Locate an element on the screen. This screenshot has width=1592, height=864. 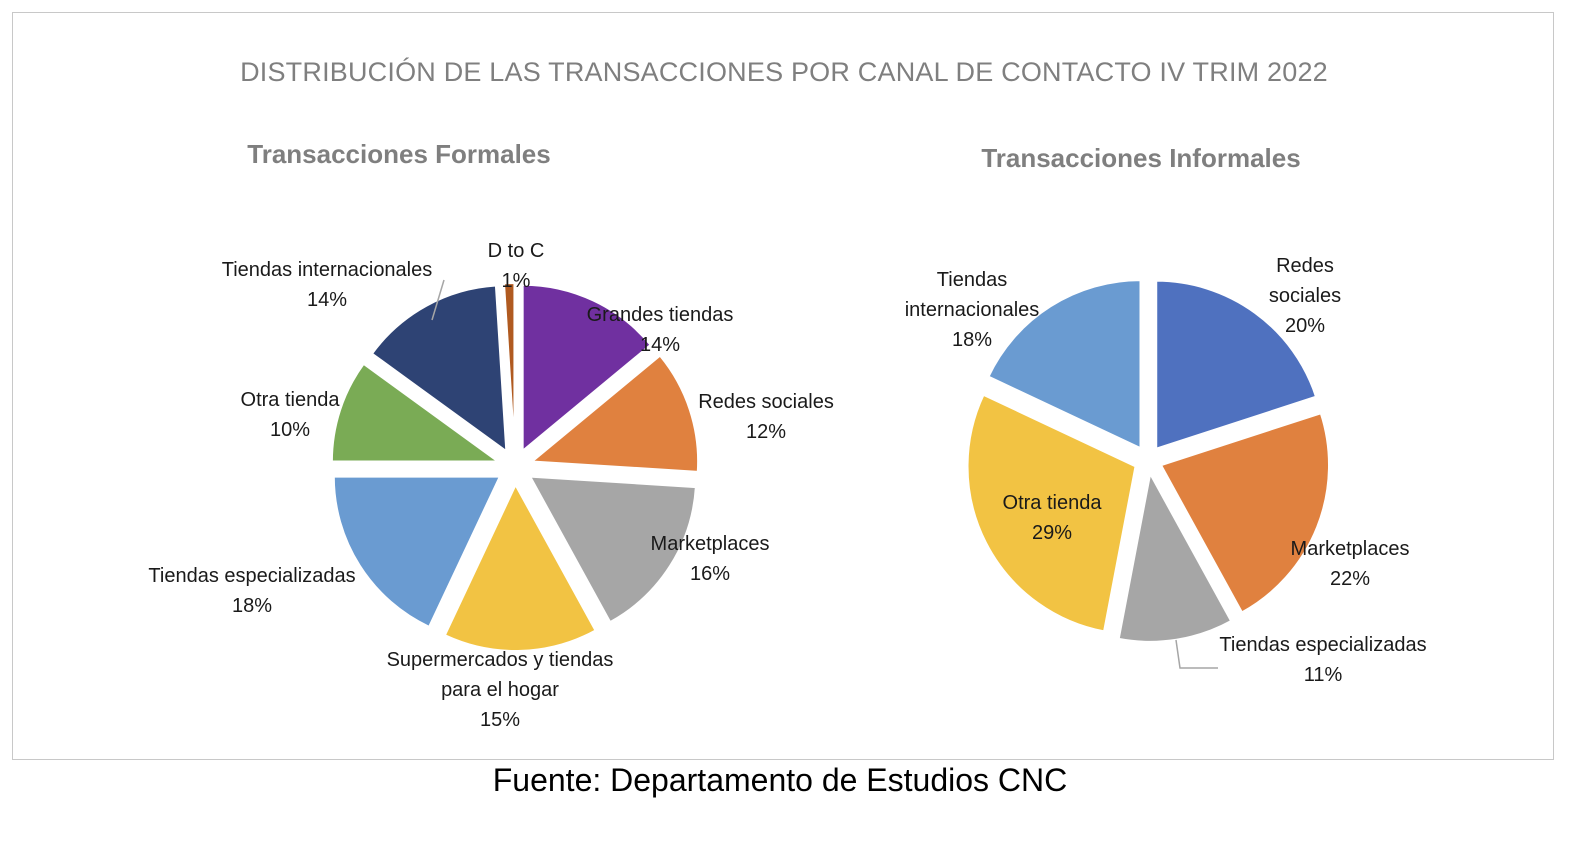
data-label-formales-6: Tiendas internacionales 14% is located at coordinates (327, 285).